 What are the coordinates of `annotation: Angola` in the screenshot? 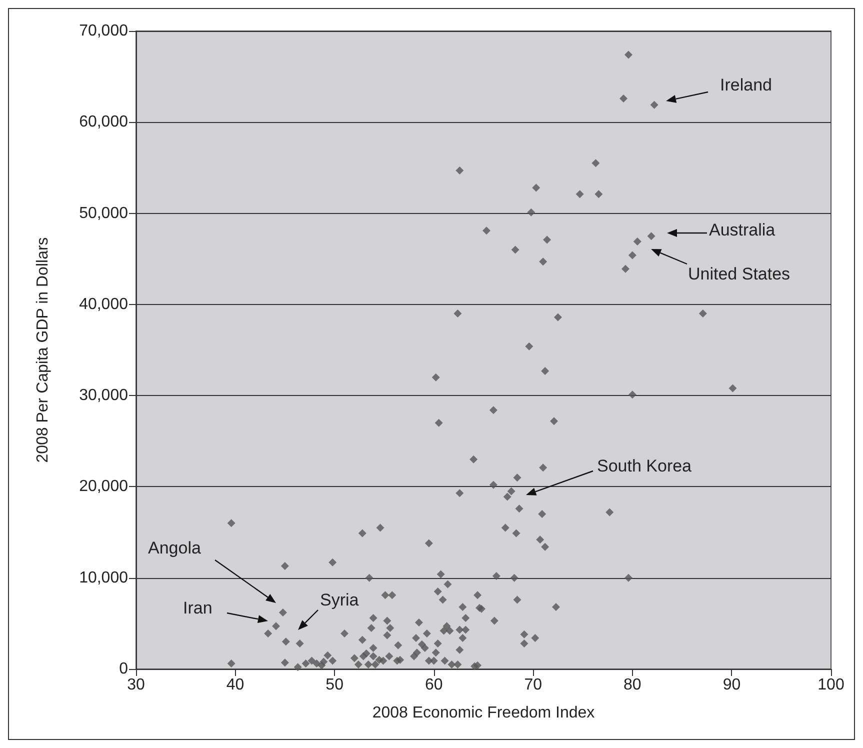 It's located at (175, 548).